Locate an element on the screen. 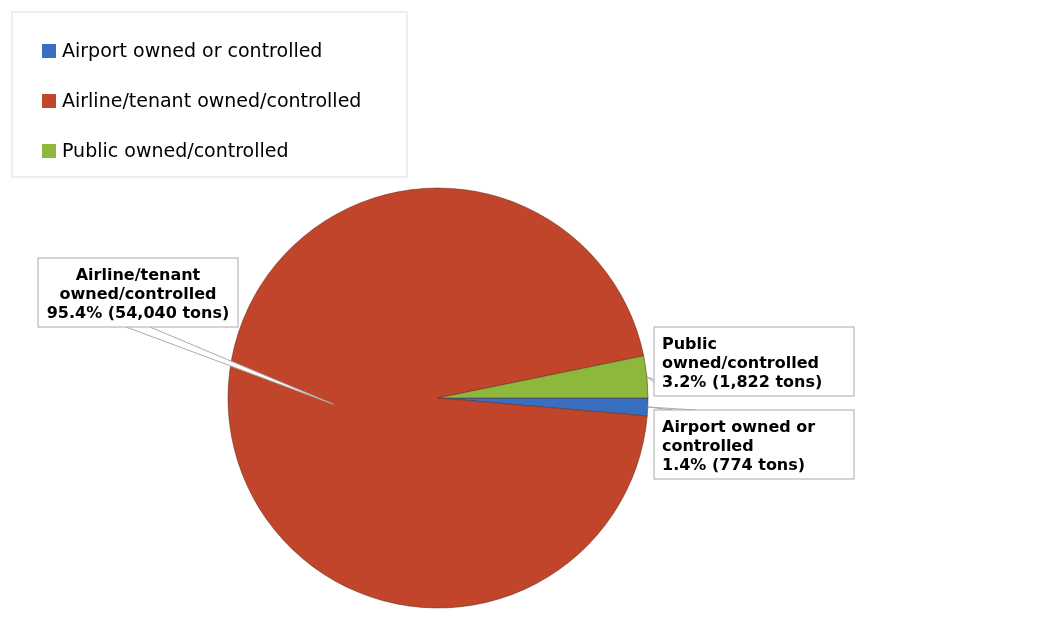  data-label: 95.4% (54,040 tons) is located at coordinates (138, 312).